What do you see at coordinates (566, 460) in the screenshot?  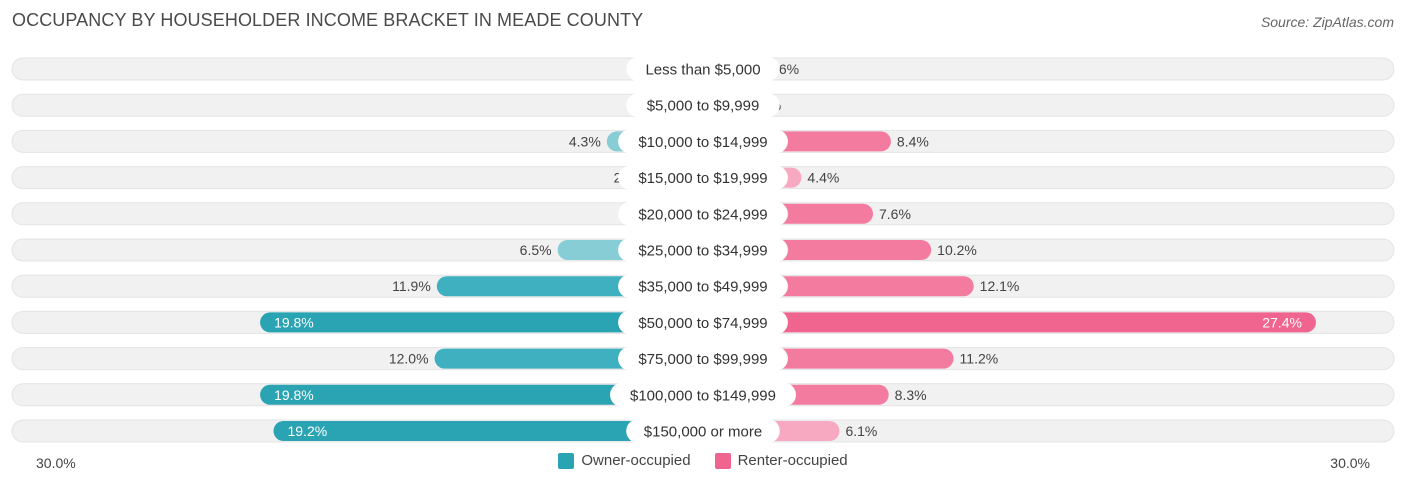 I see `legend-swatch-owner` at bounding box center [566, 460].